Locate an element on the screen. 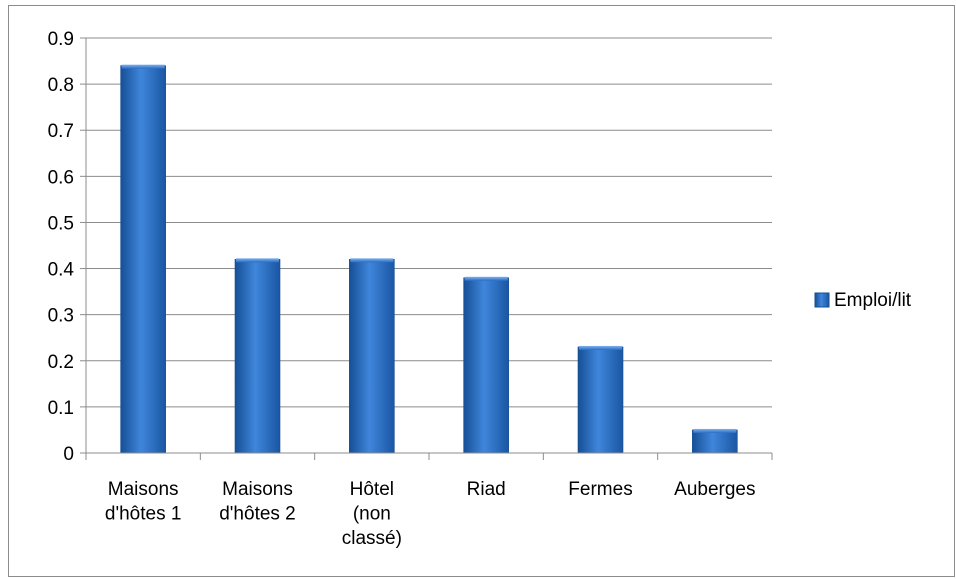 This screenshot has width=956, height=579. x-category-label: Maisons d'hôtes 1 is located at coordinates (143, 502).